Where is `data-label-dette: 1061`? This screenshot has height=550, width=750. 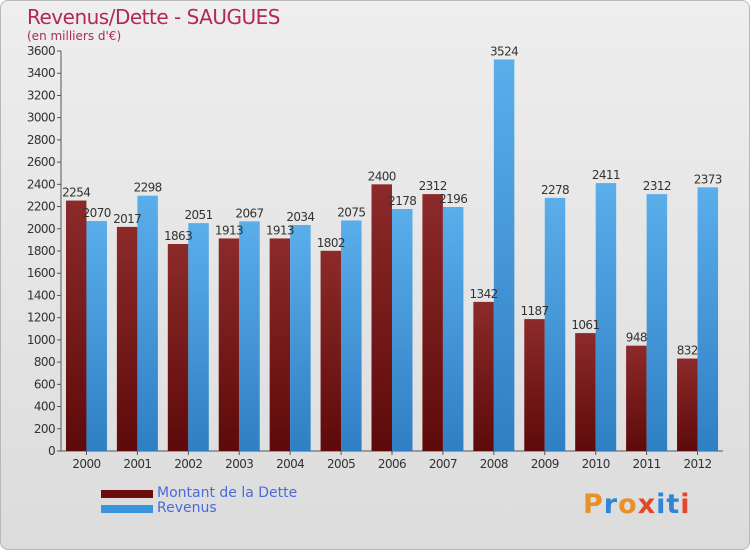 data-label-dette: 1061 is located at coordinates (585, 325).